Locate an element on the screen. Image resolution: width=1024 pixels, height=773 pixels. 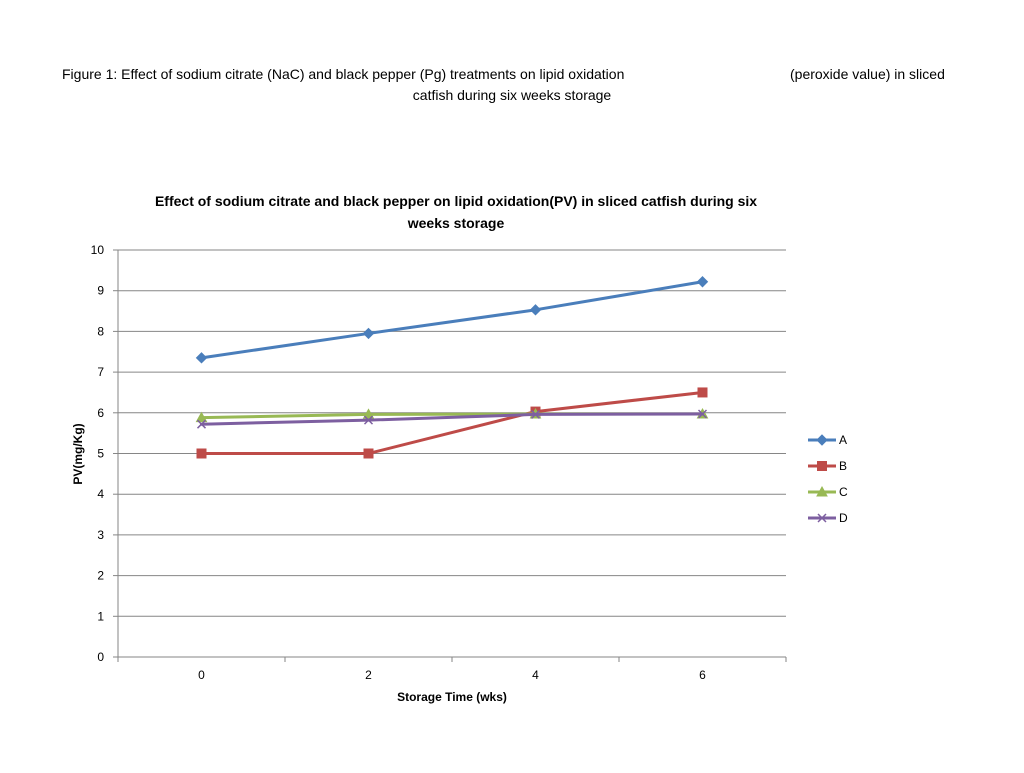
y-tick-label: 7 is located at coordinates (100, 372).